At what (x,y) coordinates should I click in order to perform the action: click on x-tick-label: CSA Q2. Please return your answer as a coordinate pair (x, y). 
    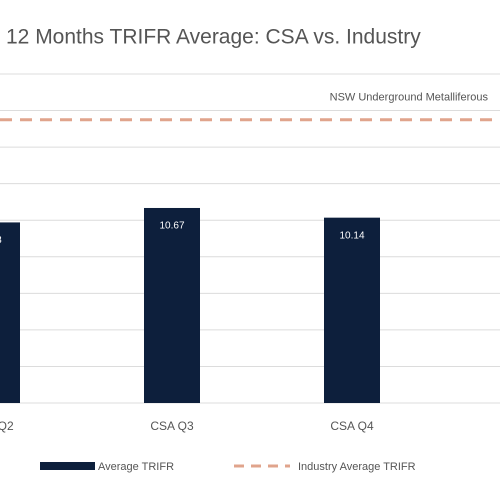
    Looking at the image, I should click on (7, 426).